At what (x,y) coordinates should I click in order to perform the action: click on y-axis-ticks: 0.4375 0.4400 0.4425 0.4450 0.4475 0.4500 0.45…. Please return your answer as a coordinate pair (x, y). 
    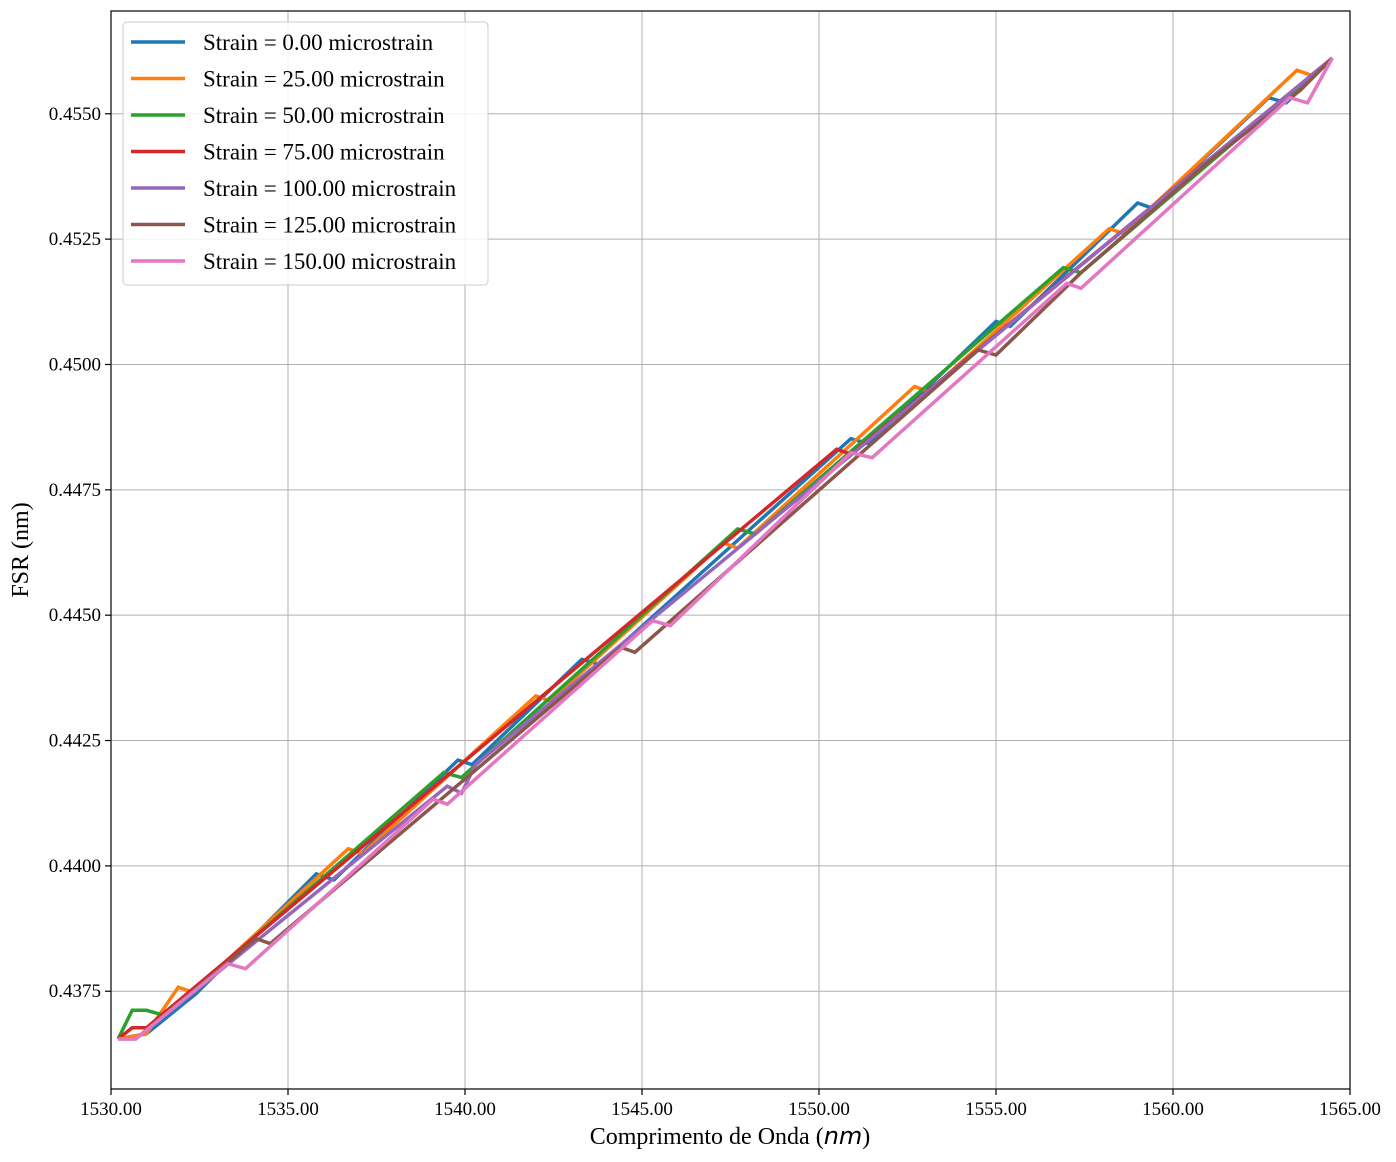
    Looking at the image, I should click on (80, 553).